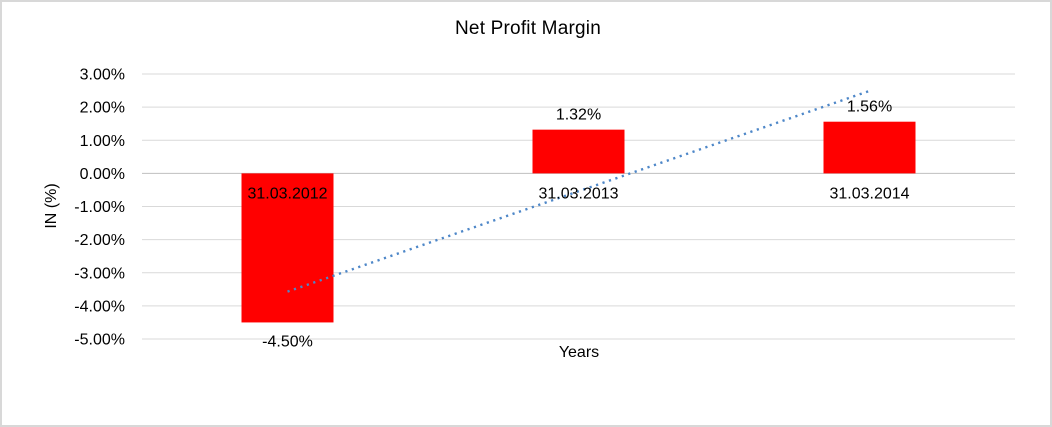 This screenshot has width=1052, height=427. Describe the element at coordinates (102, 108) in the screenshot. I see `y-tick-label: 2.00%` at that location.